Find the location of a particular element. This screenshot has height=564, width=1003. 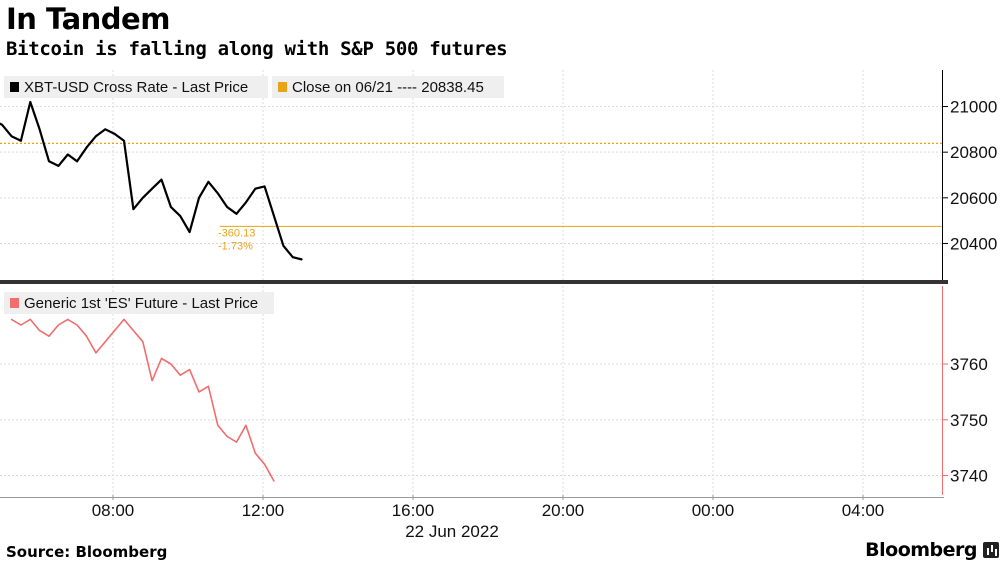

y-tick-label: 3740 is located at coordinates (969, 475).